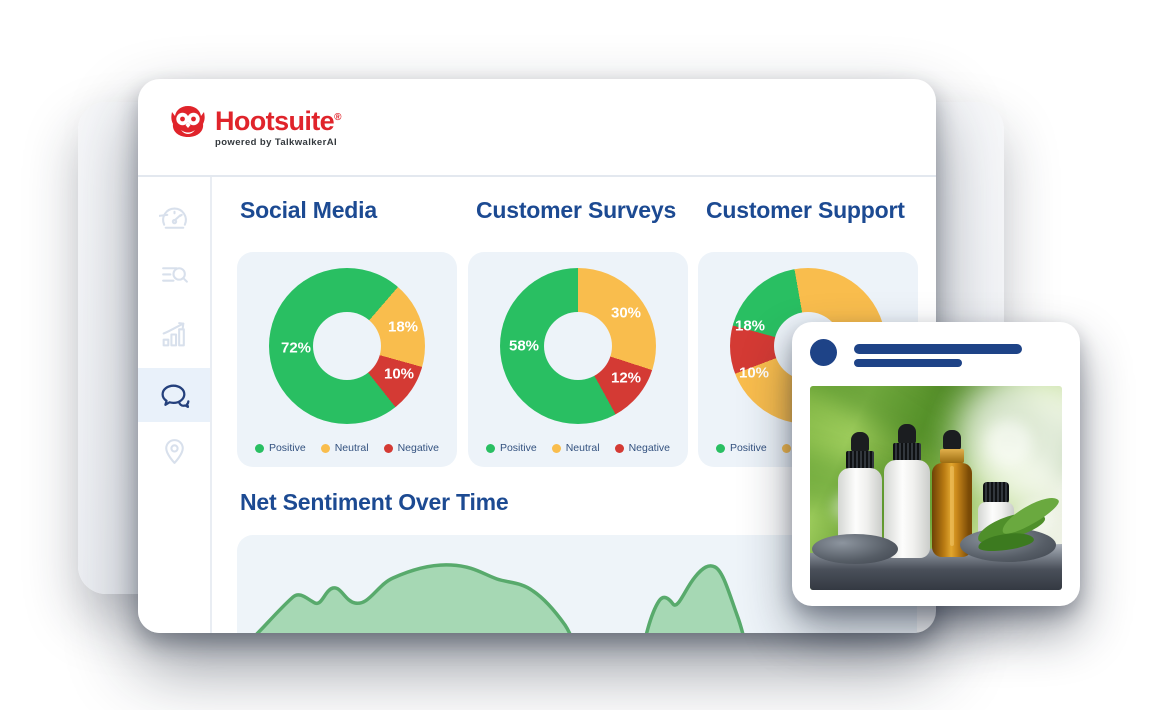  What do you see at coordinates (524, 346) in the screenshot?
I see `slice-label-positive: 58%` at bounding box center [524, 346].